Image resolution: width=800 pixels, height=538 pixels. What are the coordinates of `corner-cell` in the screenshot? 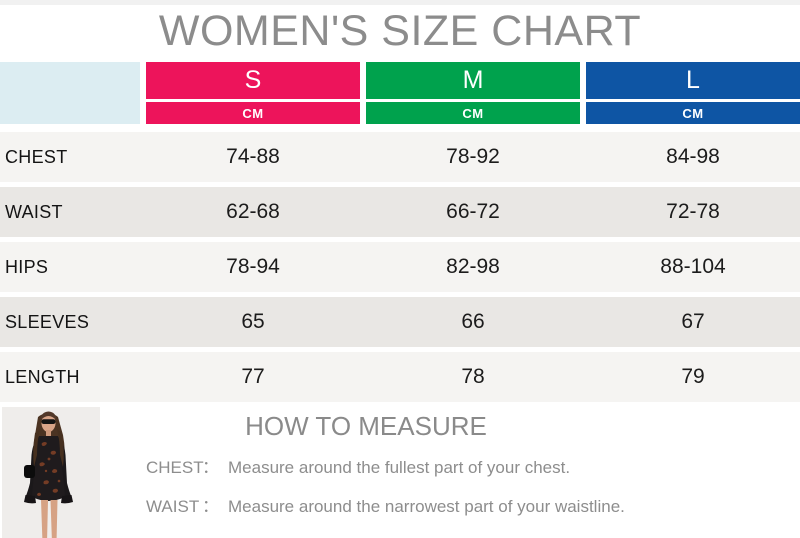 It's located at (70, 93).